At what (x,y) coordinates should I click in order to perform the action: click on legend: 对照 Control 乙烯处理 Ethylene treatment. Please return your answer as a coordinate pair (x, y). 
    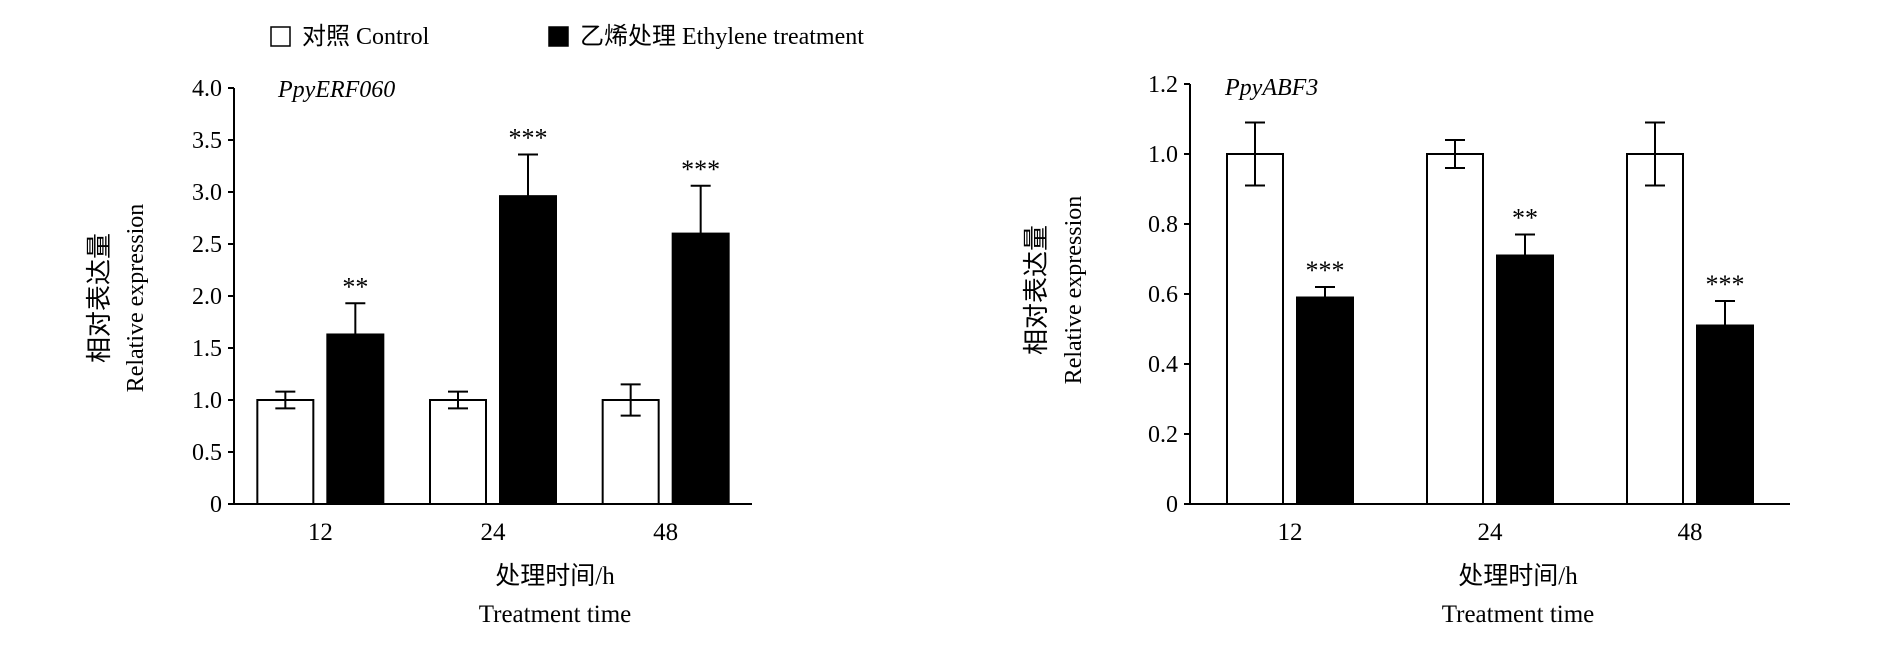
    Looking at the image, I should click on (567, 36).